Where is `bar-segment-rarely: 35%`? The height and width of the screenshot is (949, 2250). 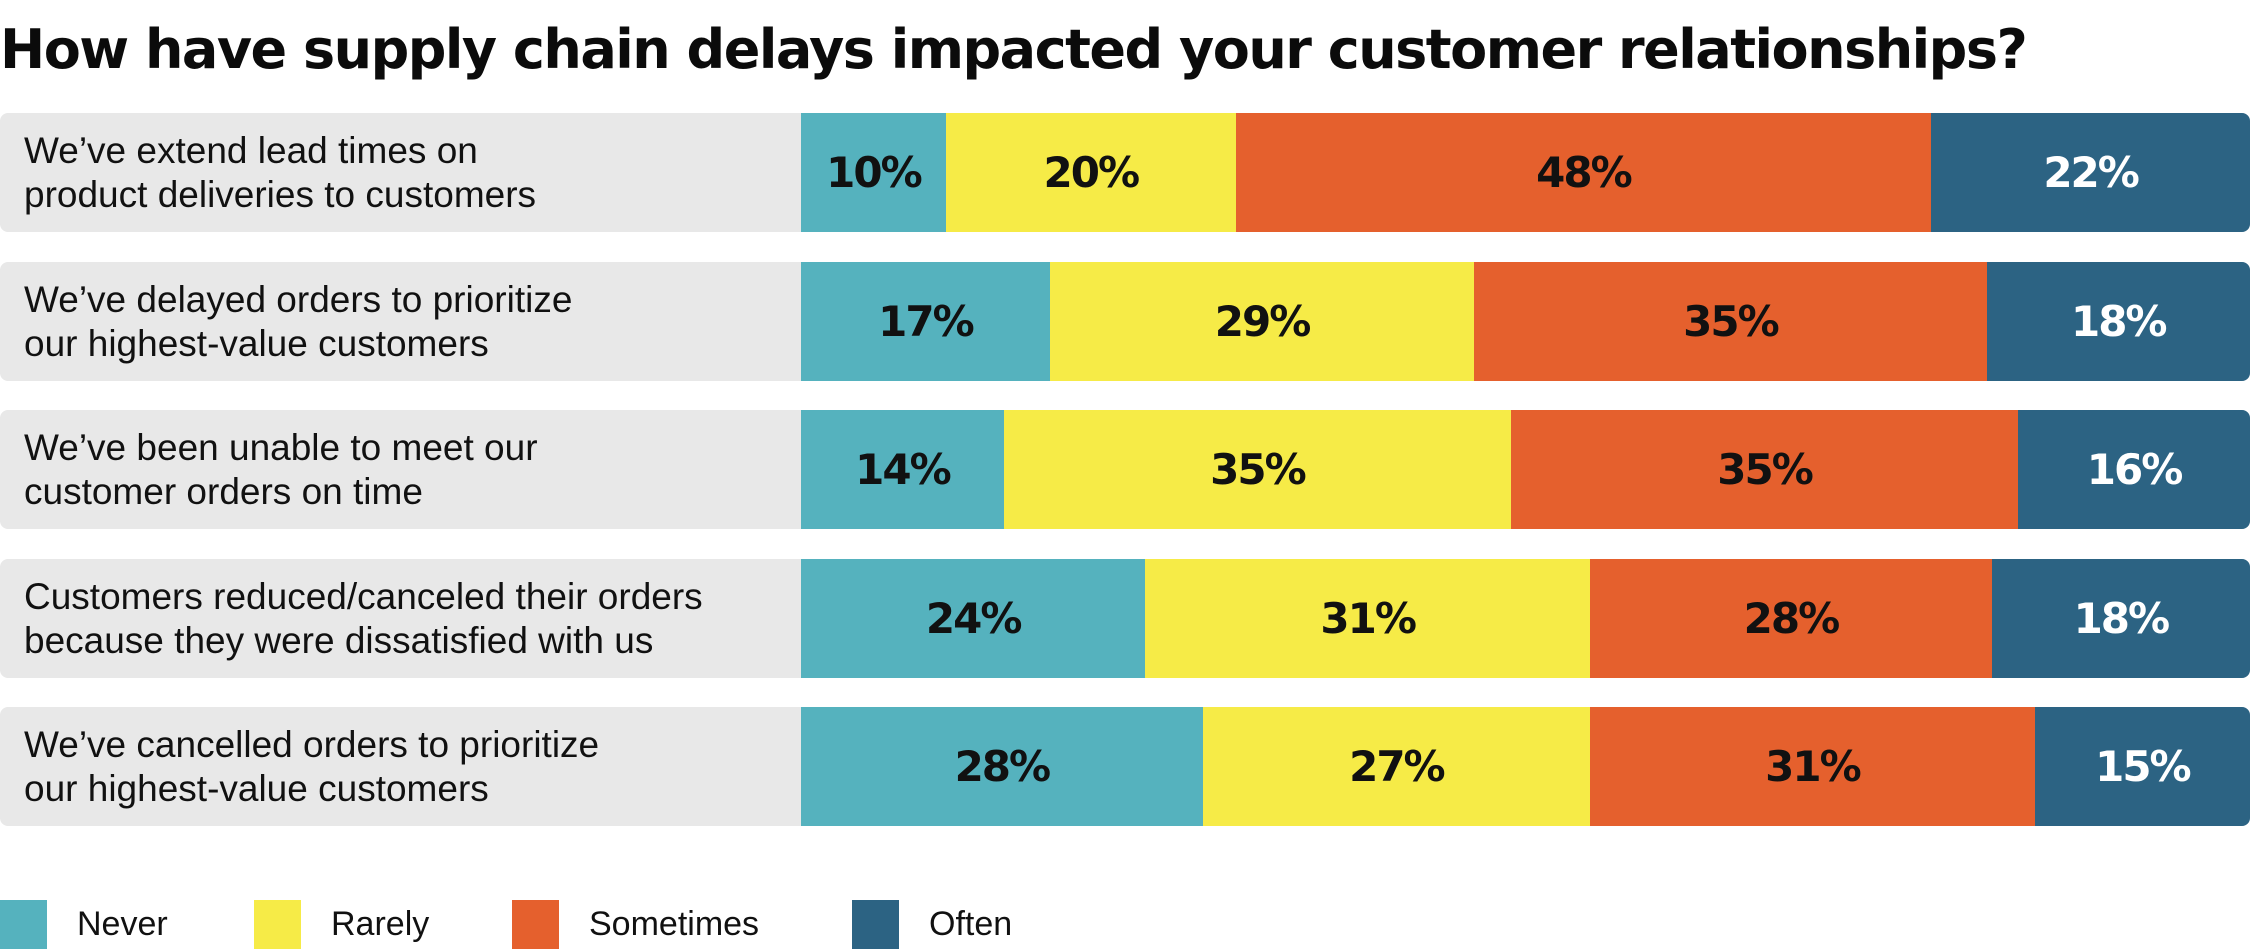 bar-segment-rarely: 35% is located at coordinates (1257, 469).